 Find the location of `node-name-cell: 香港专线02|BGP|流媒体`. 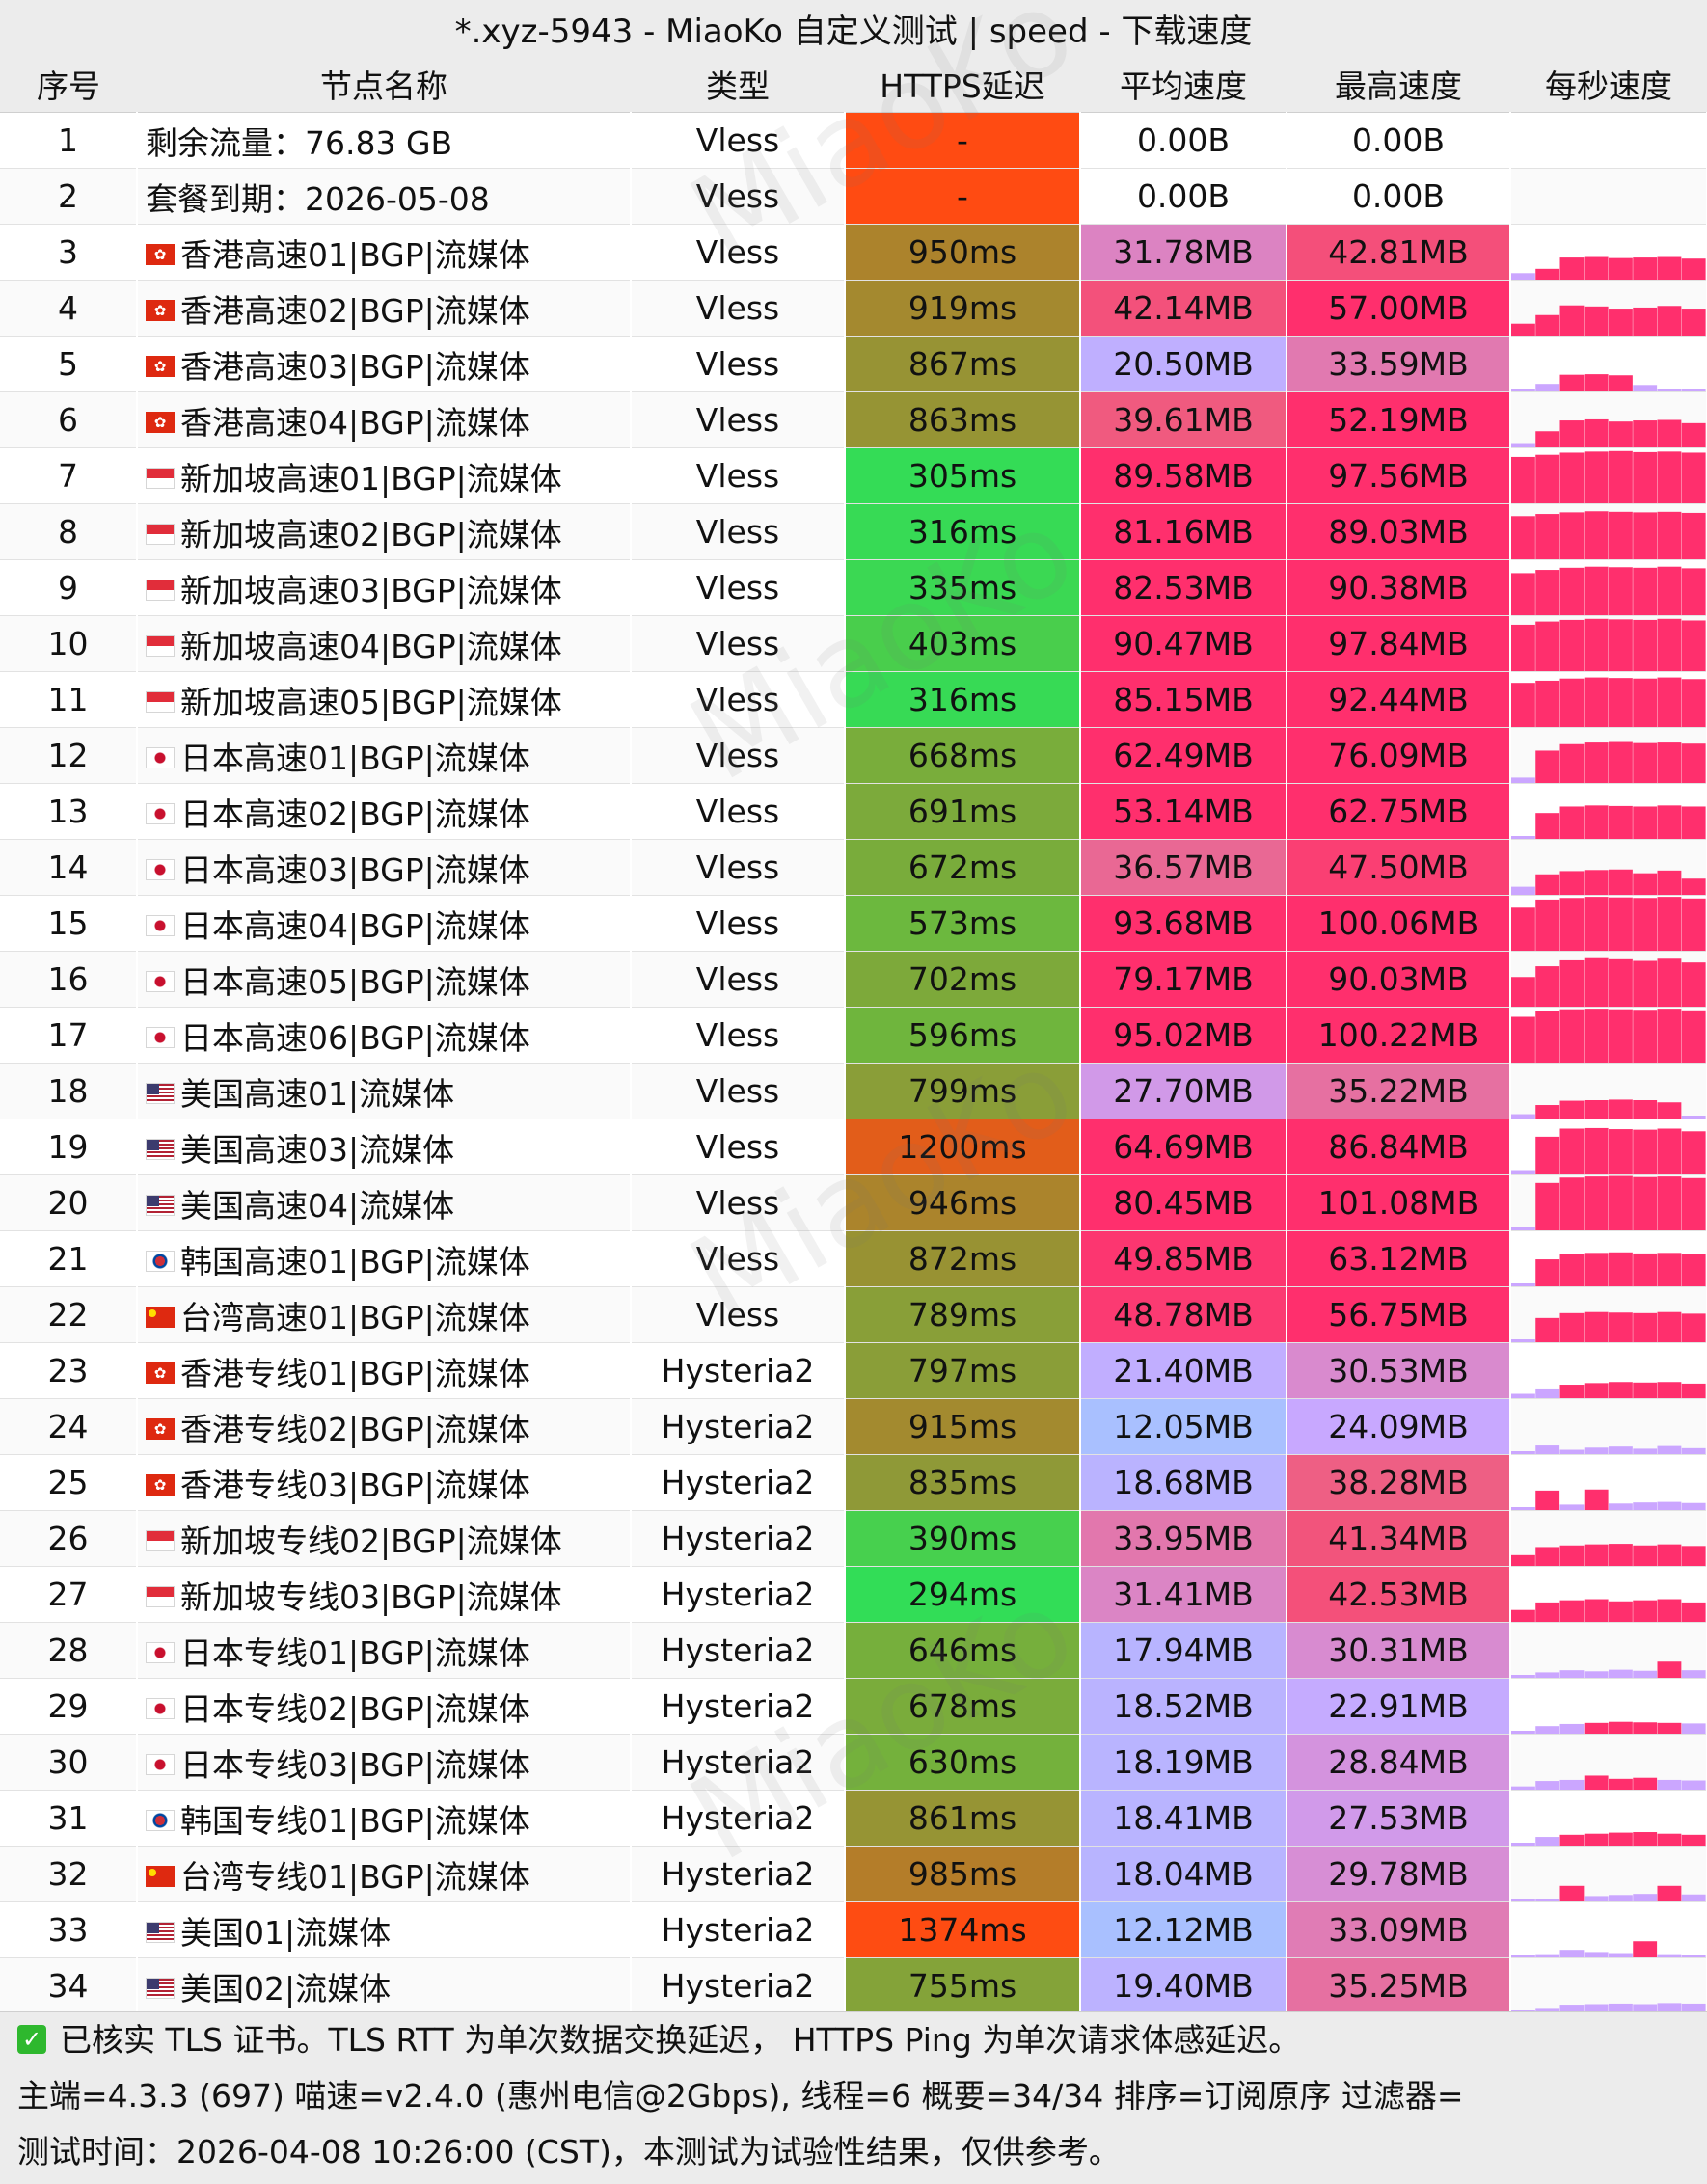

node-name-cell: 香港专线02|BGP|流媒体 is located at coordinates (385, 1427).